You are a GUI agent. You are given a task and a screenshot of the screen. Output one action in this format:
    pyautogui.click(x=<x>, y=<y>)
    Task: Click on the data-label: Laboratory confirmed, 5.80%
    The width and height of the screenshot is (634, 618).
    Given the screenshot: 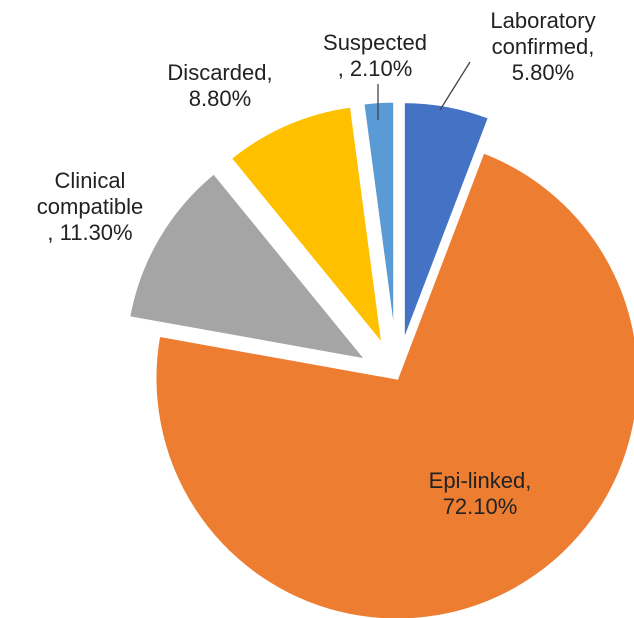 What is the action you would take?
    pyautogui.click(x=543, y=47)
    